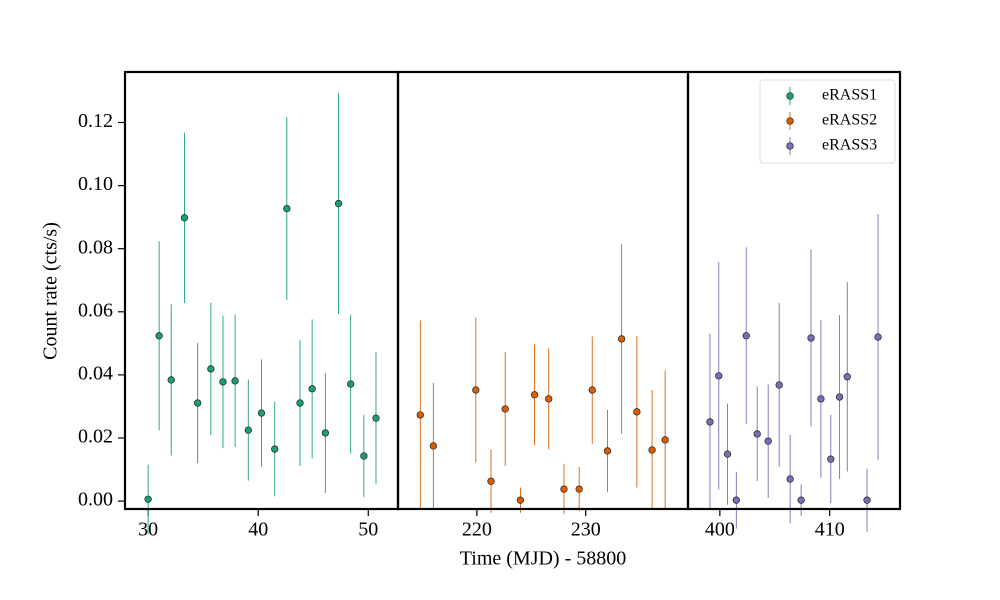 The height and width of the screenshot is (600, 1000). What do you see at coordinates (51, 291) in the screenshot?
I see `y-axis-label: Count rate (cts/s)` at bounding box center [51, 291].